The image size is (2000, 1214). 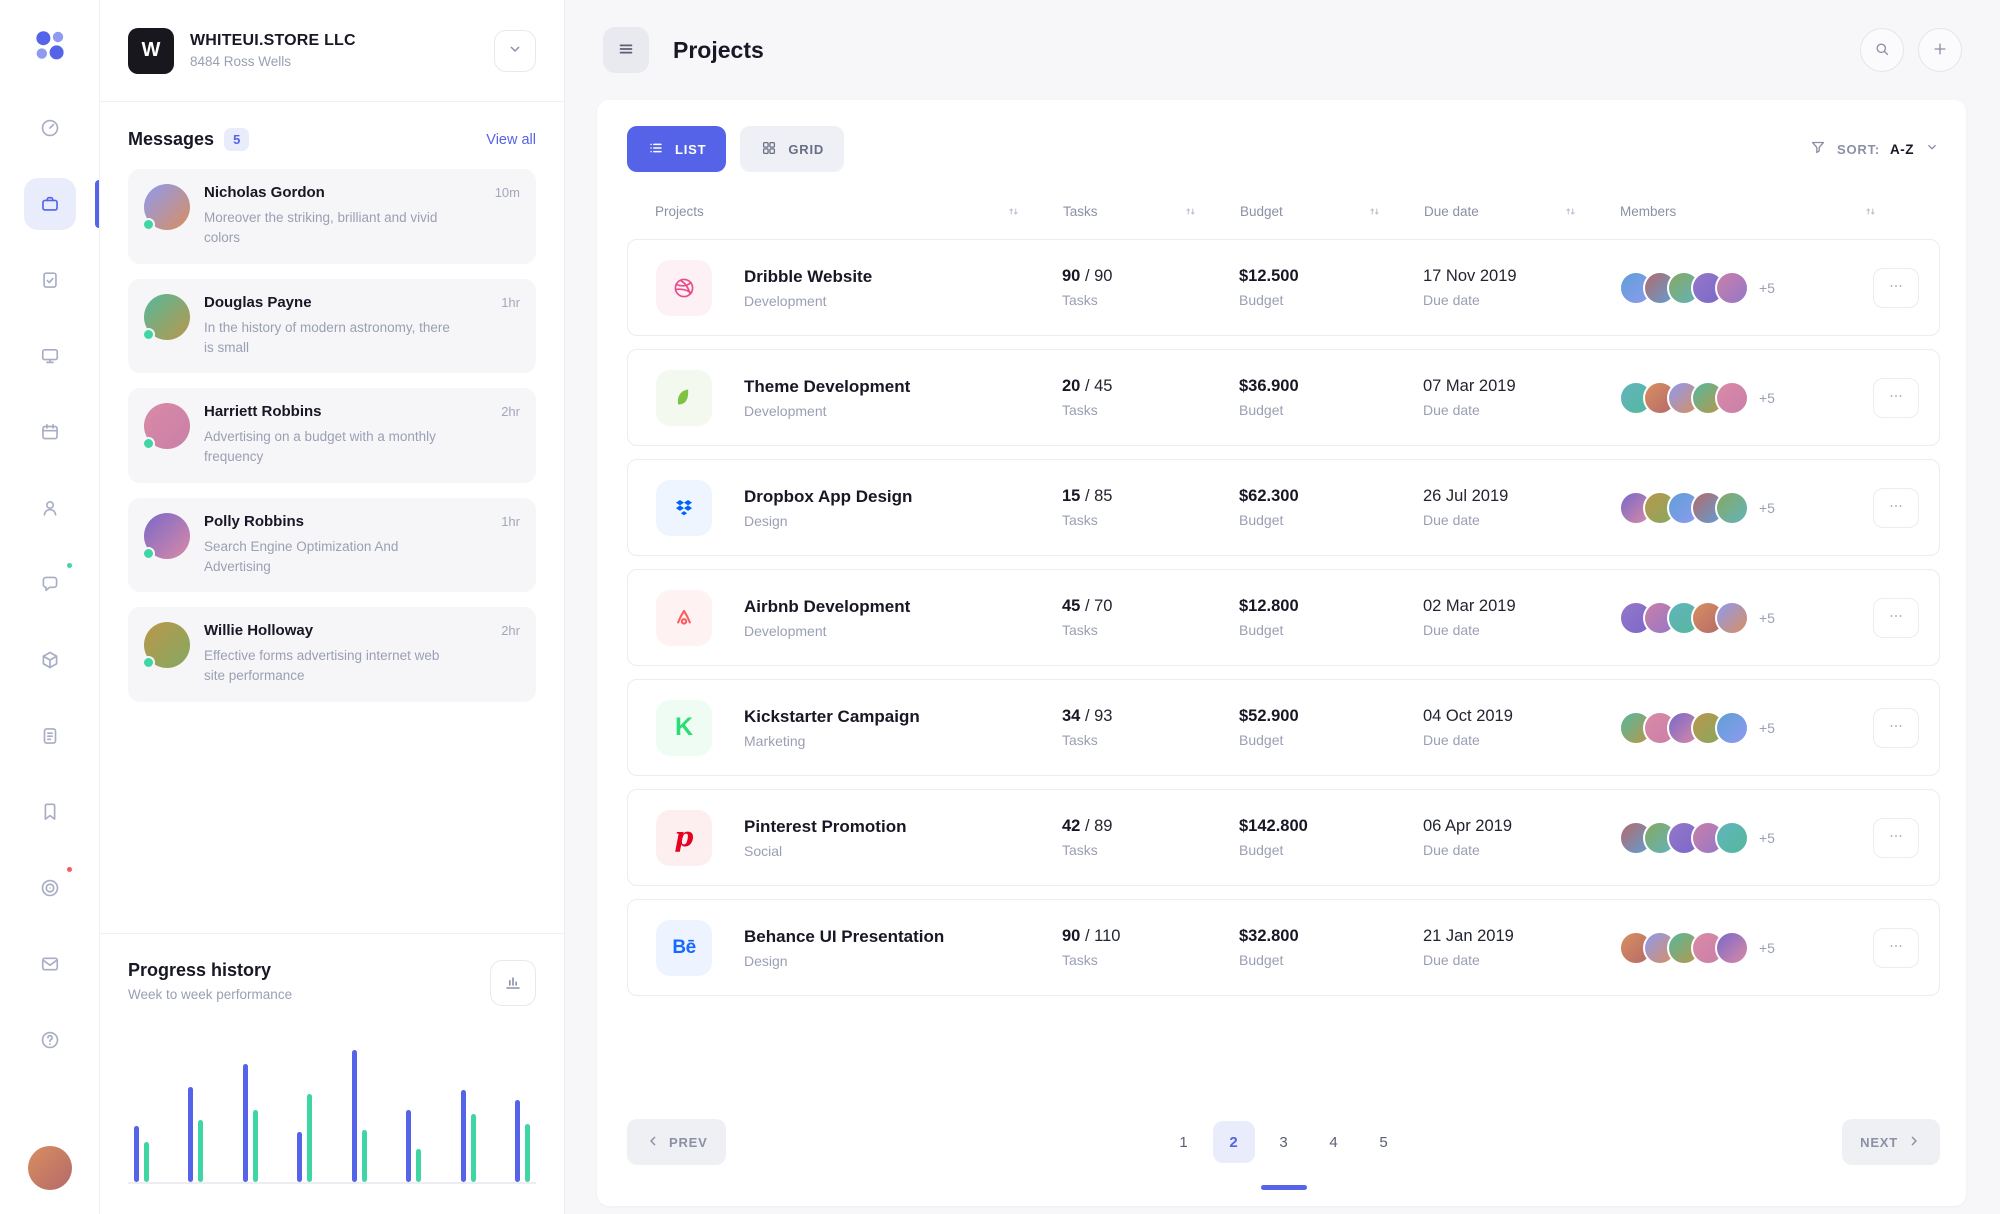 What do you see at coordinates (1932, 149) in the screenshot?
I see `chevron-down-icon` at bounding box center [1932, 149].